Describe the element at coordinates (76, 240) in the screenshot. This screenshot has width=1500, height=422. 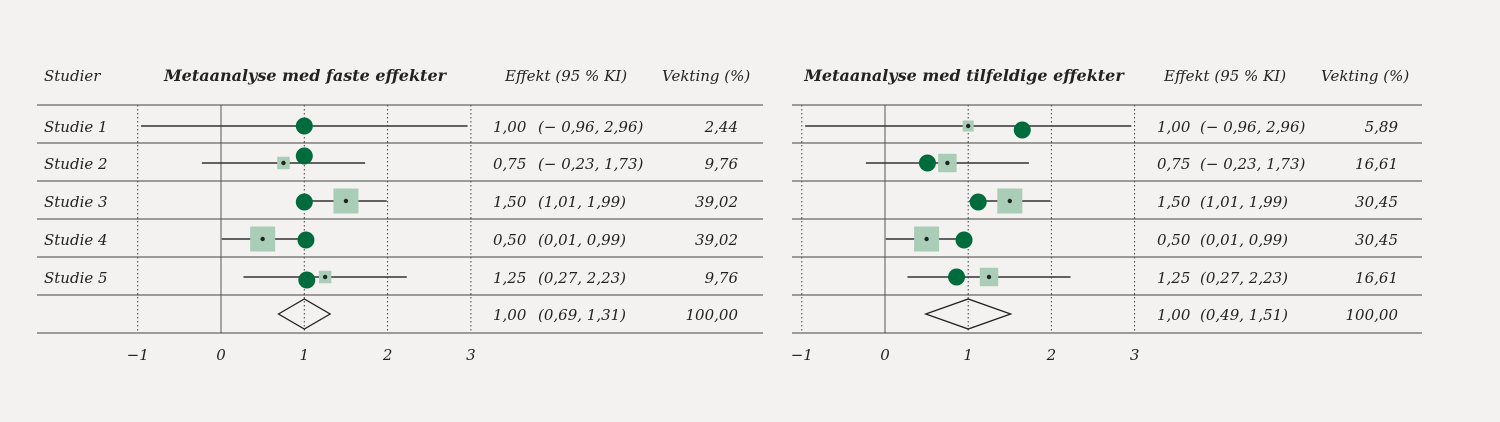
I see `study-label: Studie 4` at that location.